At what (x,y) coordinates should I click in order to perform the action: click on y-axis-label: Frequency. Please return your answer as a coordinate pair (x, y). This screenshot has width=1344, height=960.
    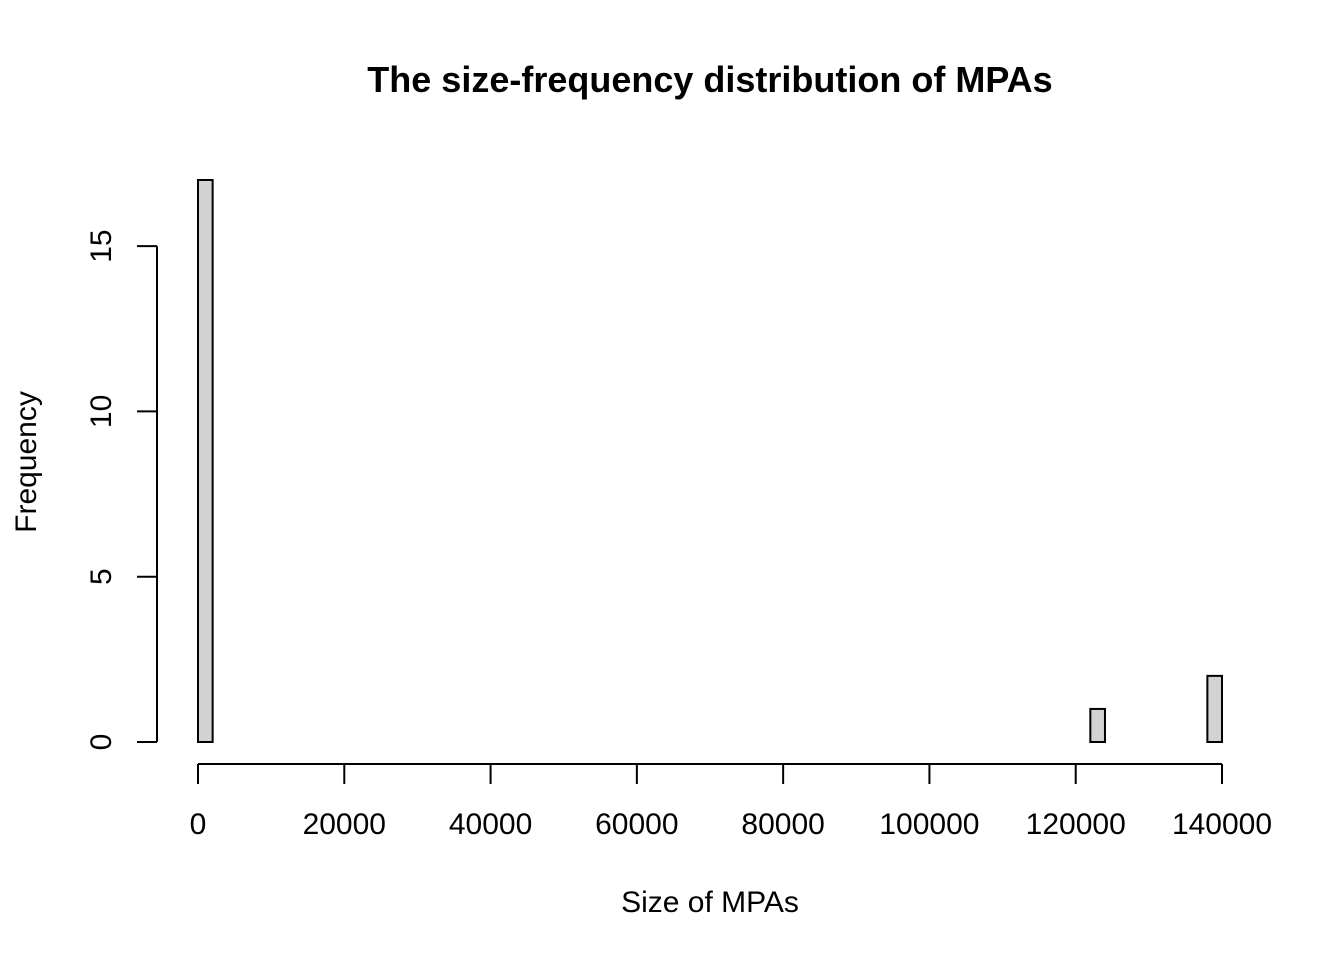
    Looking at the image, I should click on (26, 462).